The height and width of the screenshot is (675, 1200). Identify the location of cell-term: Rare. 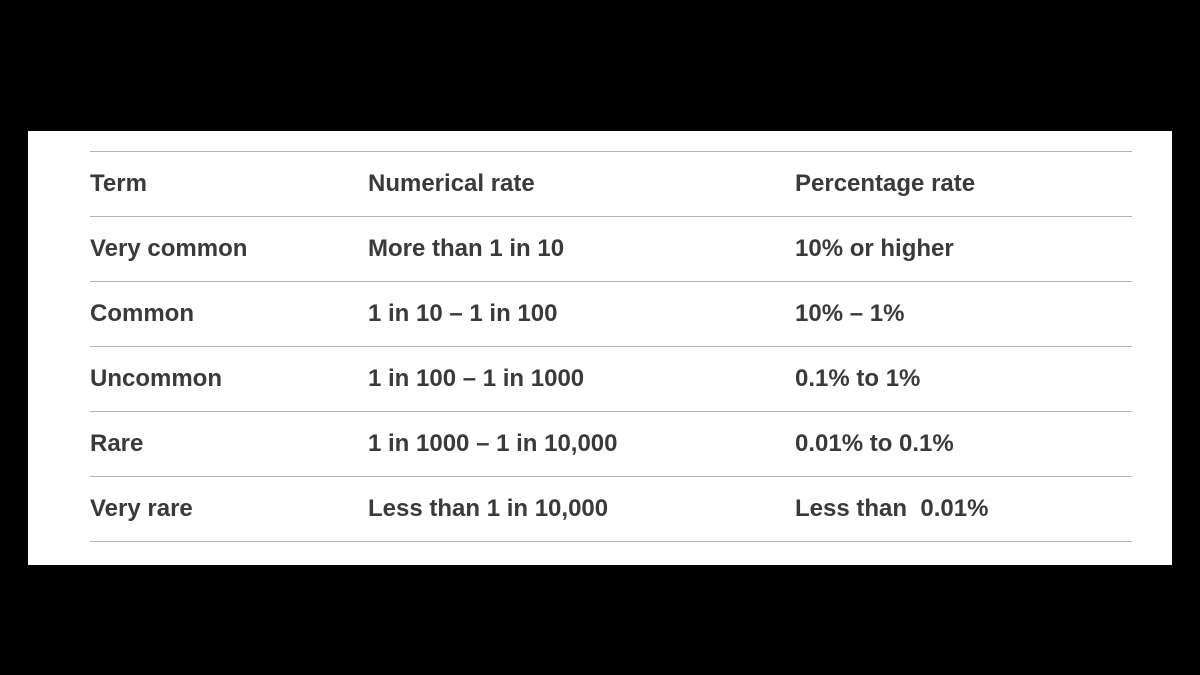
(117, 443).